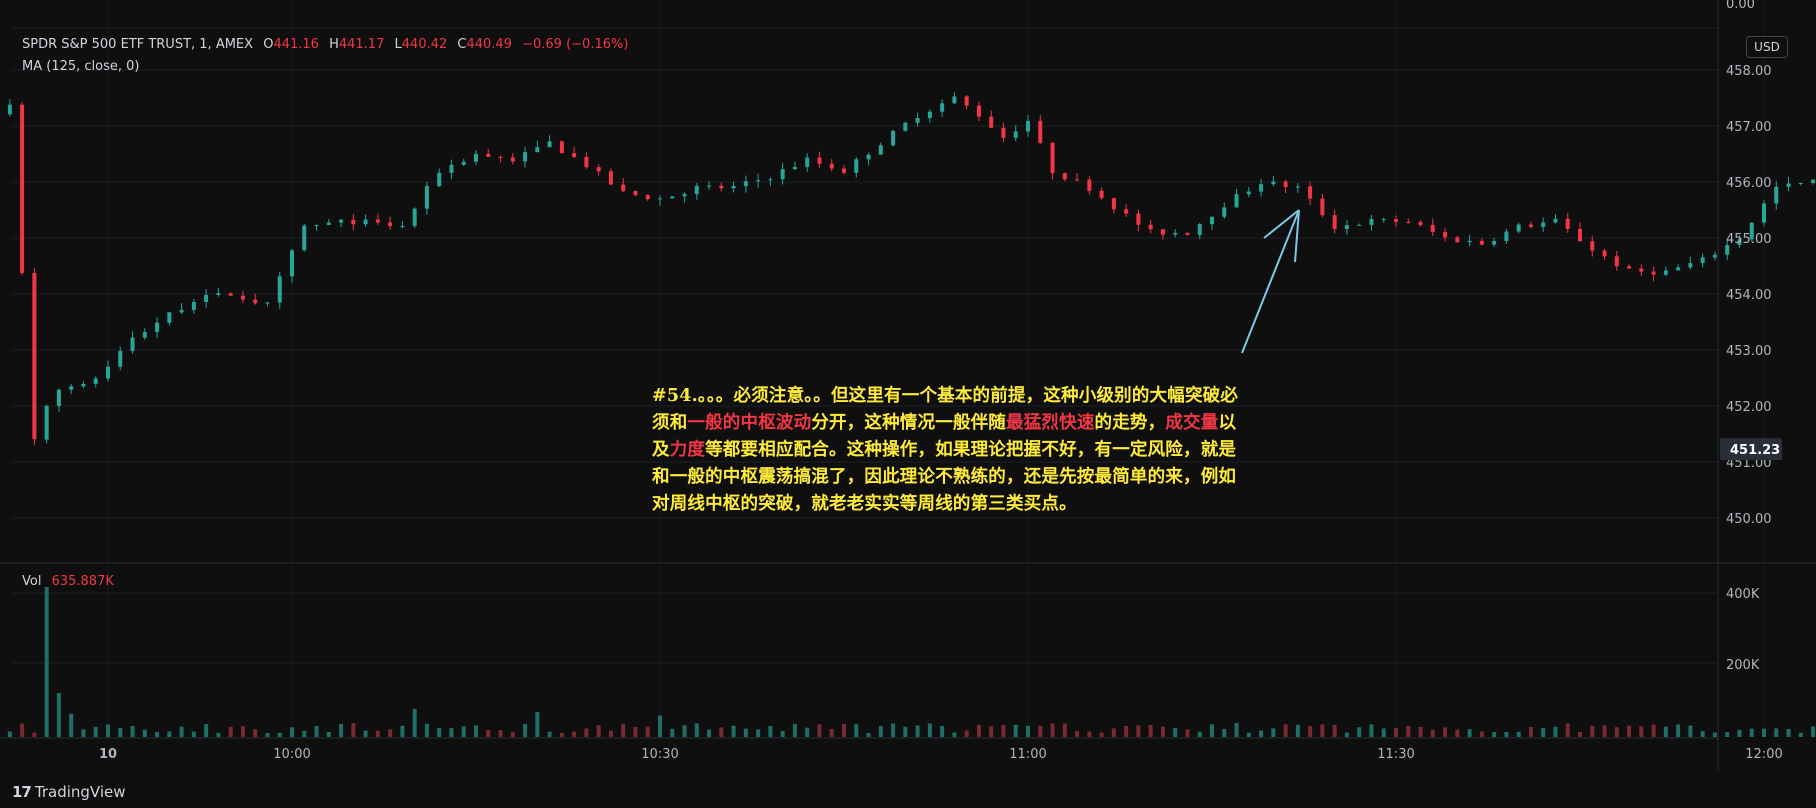  Describe the element at coordinates (1749, 407) in the screenshot. I see `price-tick-label: 452.00` at that location.